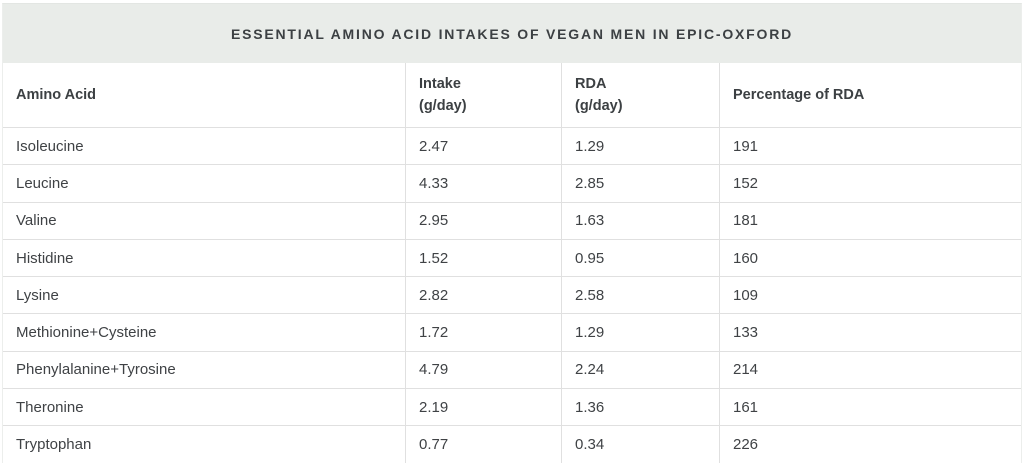 The height and width of the screenshot is (463, 1024). I want to click on table-row: Valine 2.95 1.63 181, so click(513, 220).